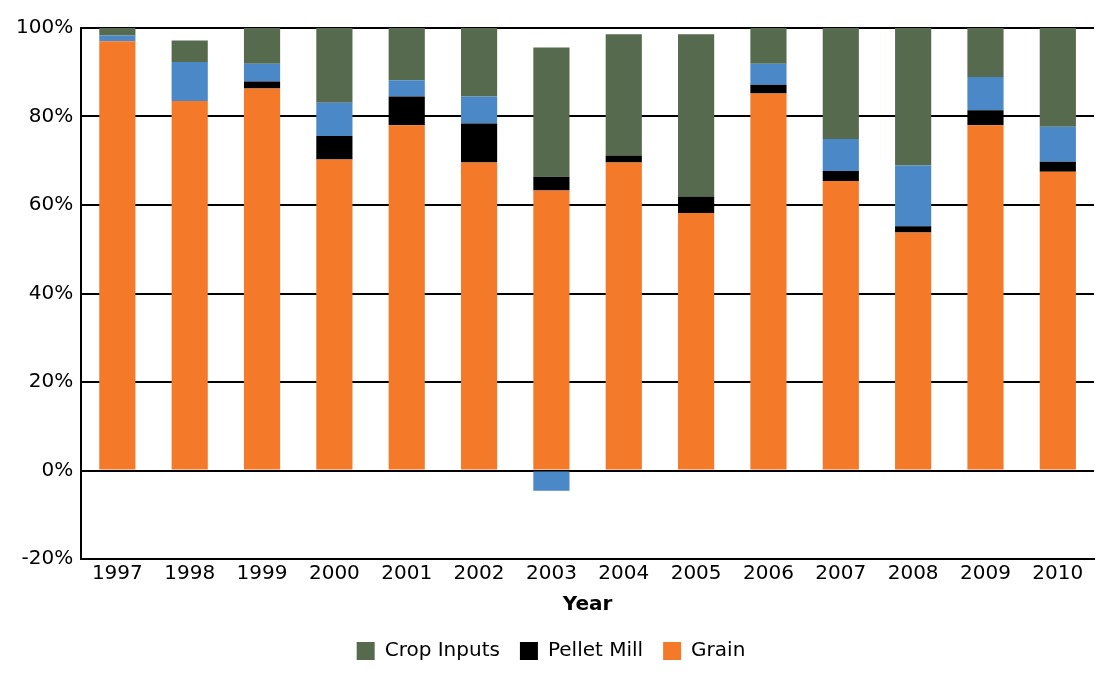  Describe the element at coordinates (442, 649) in the screenshot. I see `legend-label: Crop Inputs` at that location.